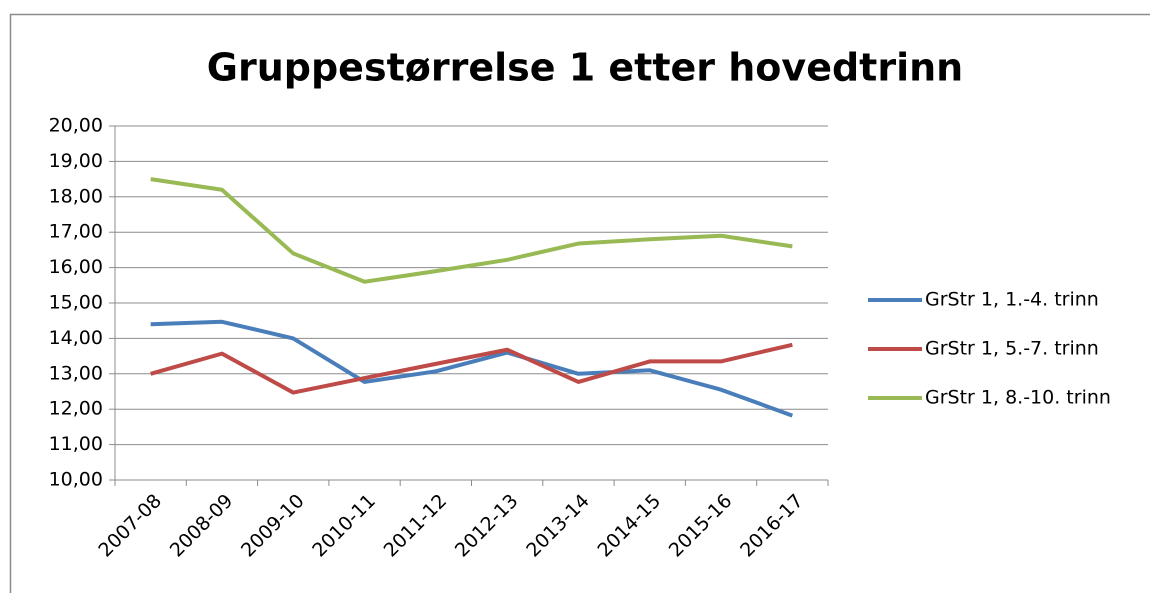 The width and height of the screenshot is (1150, 593). What do you see at coordinates (76, 409) in the screenshot?
I see `y-tick-label: 12,00` at bounding box center [76, 409].